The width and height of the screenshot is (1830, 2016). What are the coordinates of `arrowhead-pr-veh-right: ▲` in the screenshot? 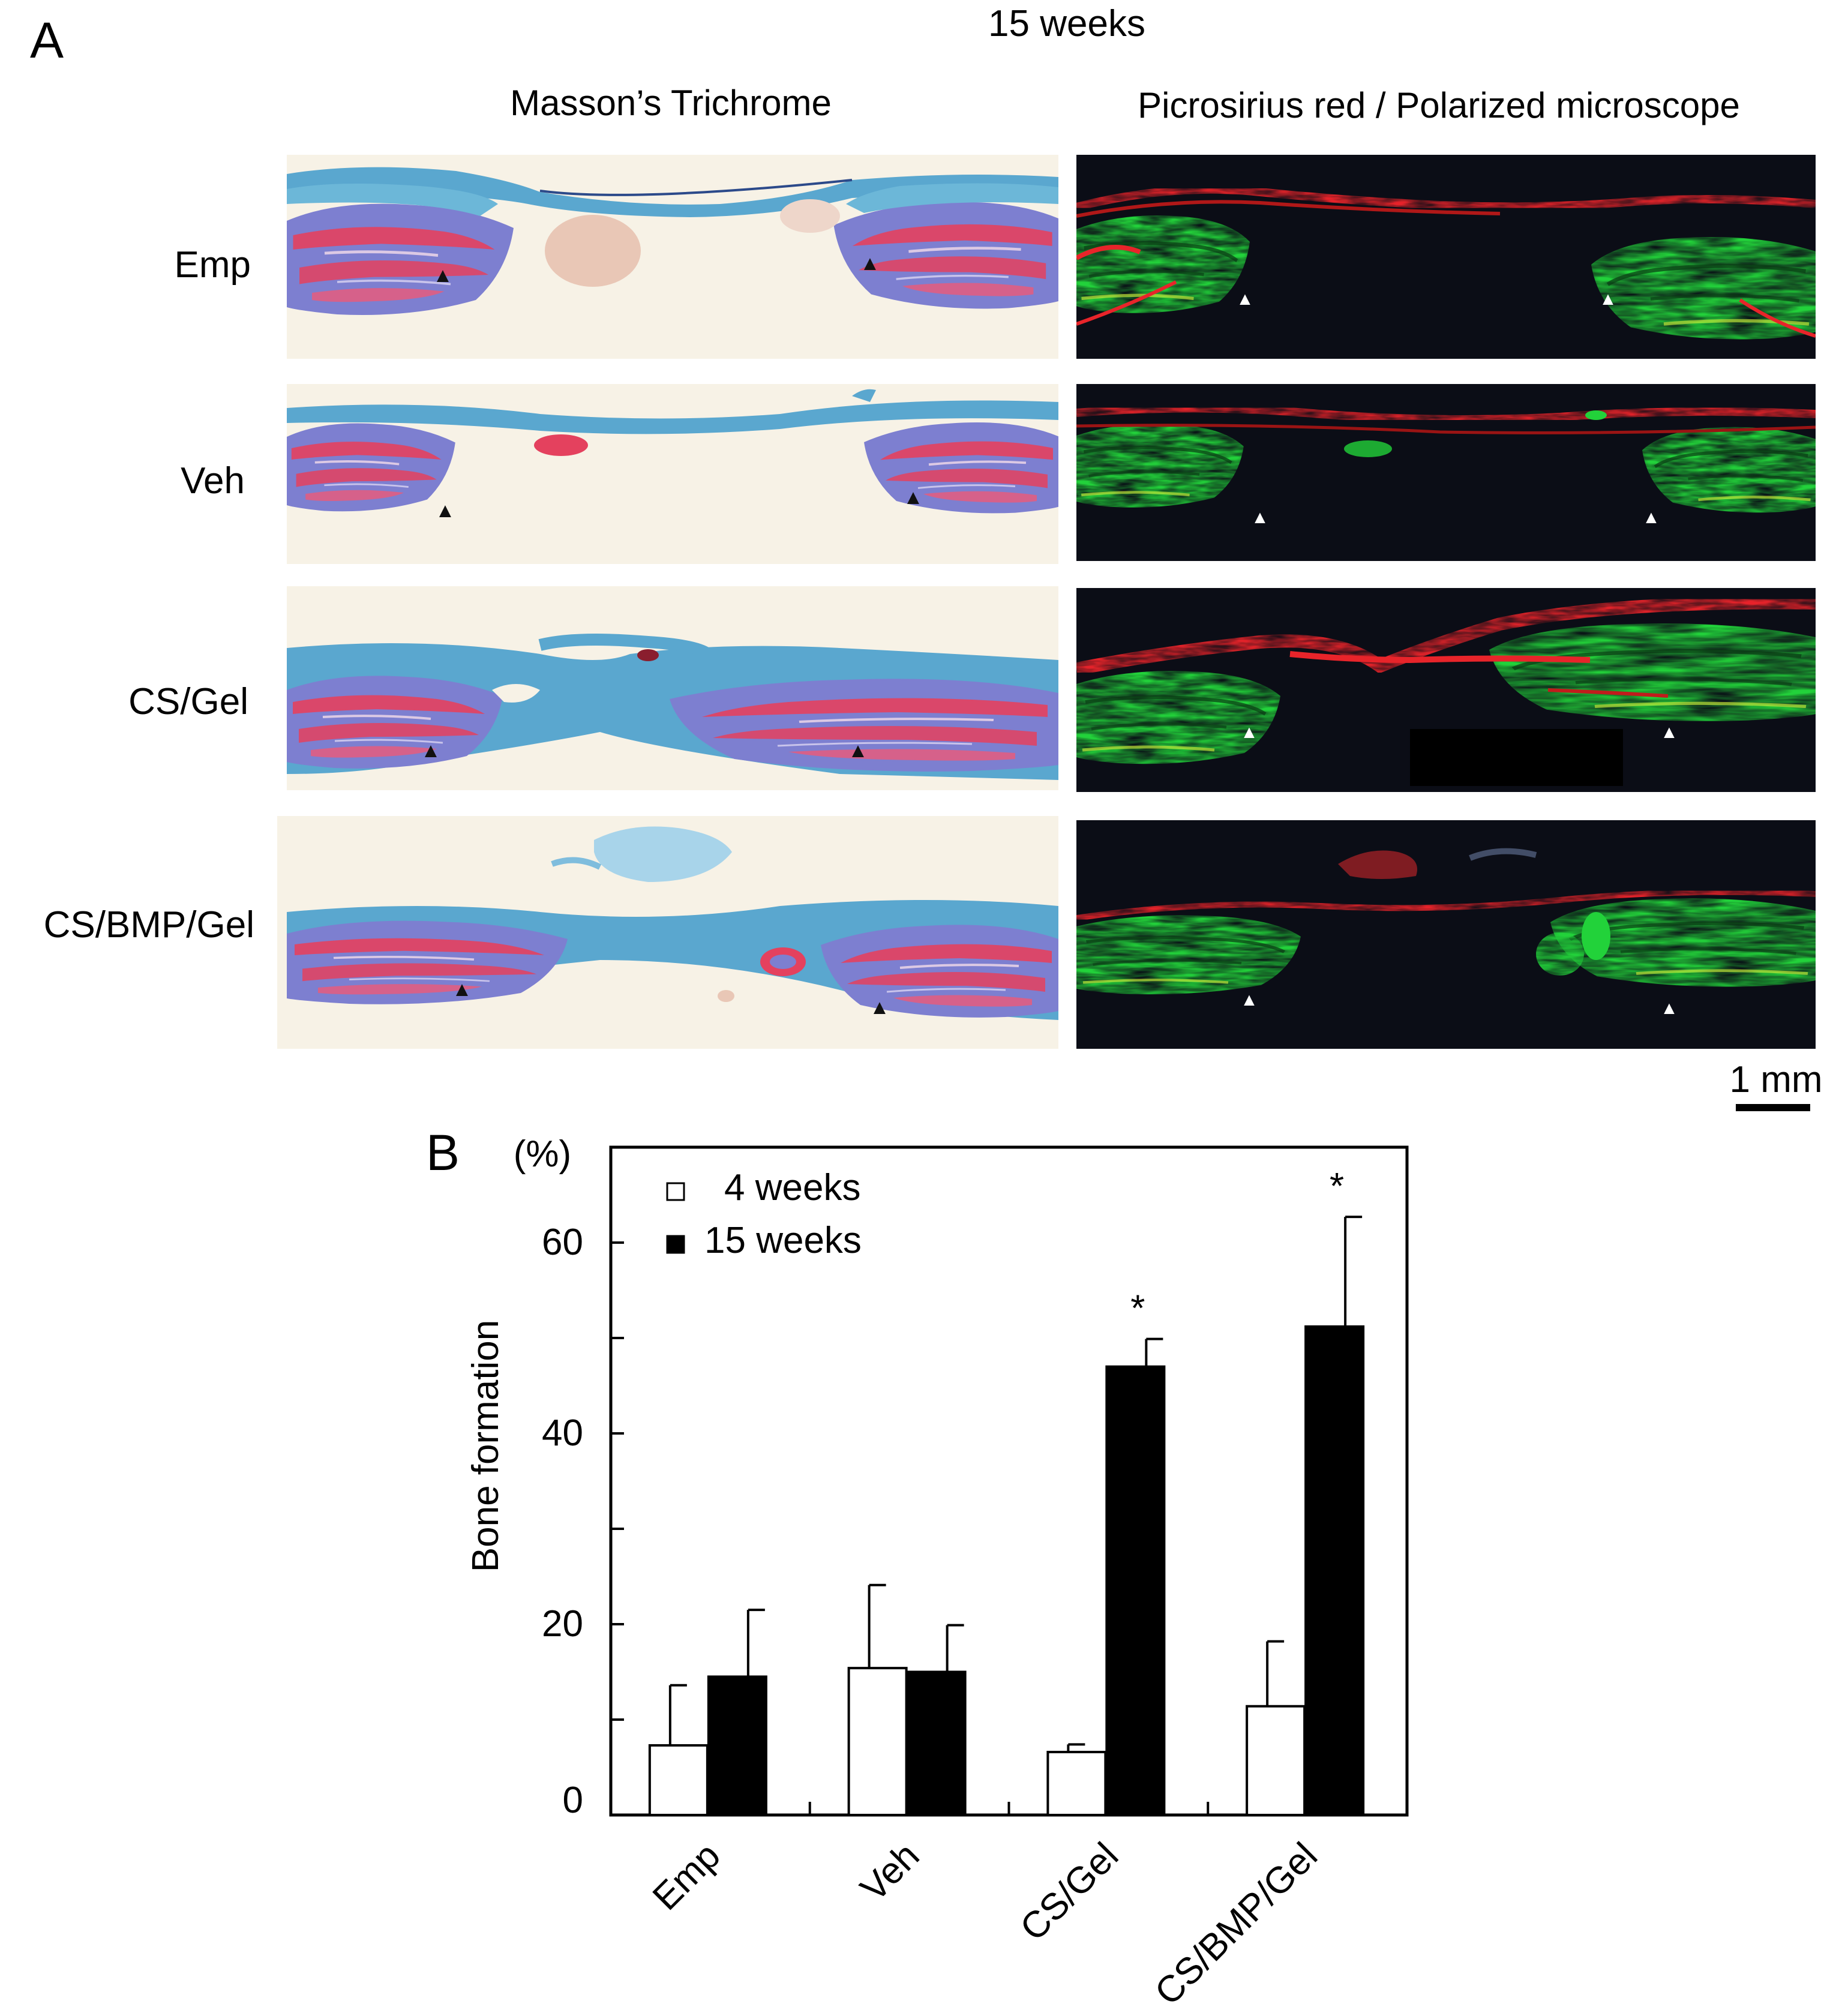 It's located at (1651, 517).